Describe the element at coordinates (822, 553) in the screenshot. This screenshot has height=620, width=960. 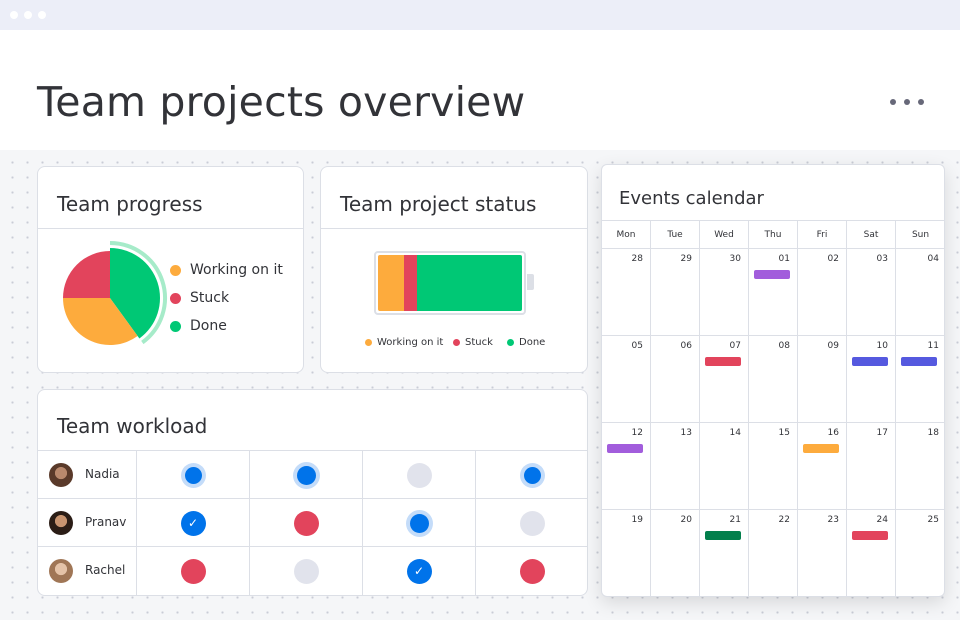
I see `calendar-cell: 23` at that location.